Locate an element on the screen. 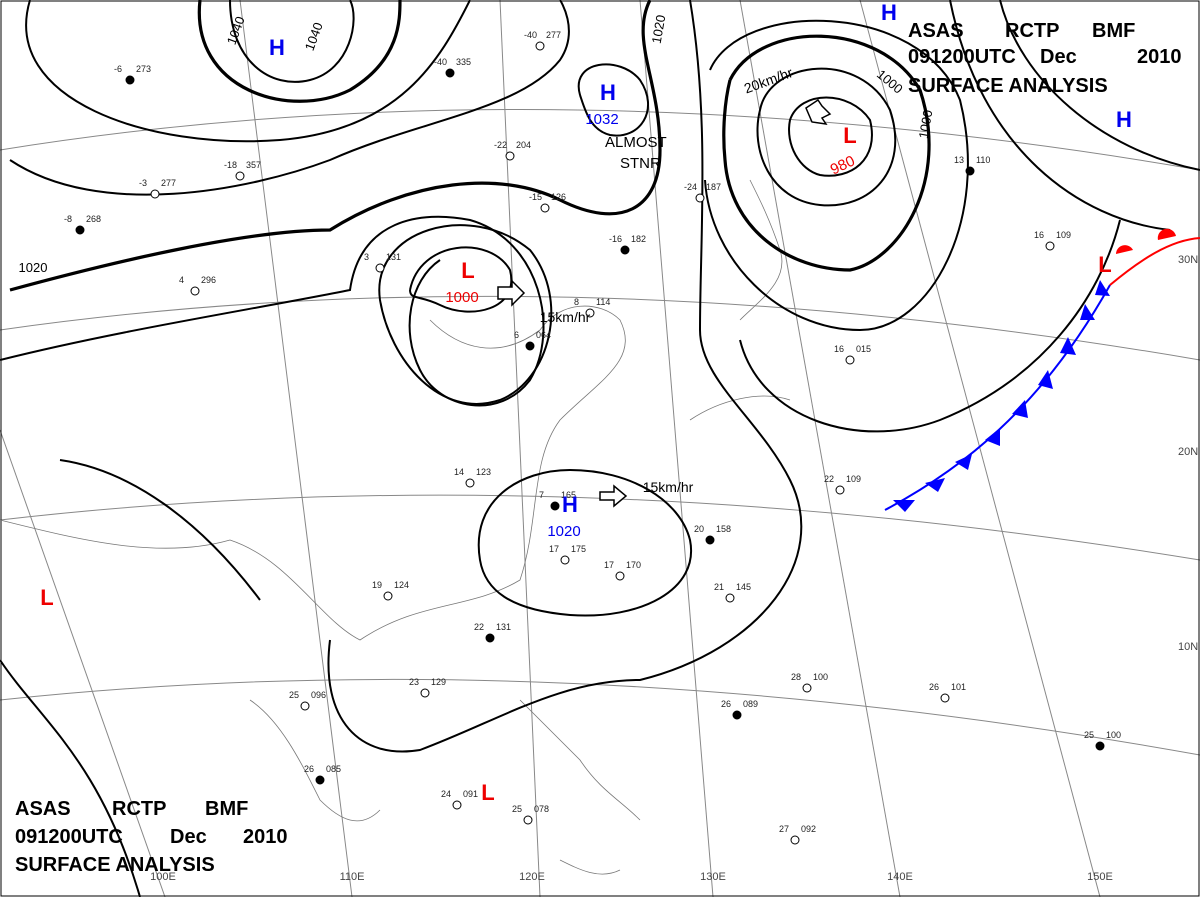 This screenshot has height=897, width=1200. motion-arrows is located at coordinates (664, 303).